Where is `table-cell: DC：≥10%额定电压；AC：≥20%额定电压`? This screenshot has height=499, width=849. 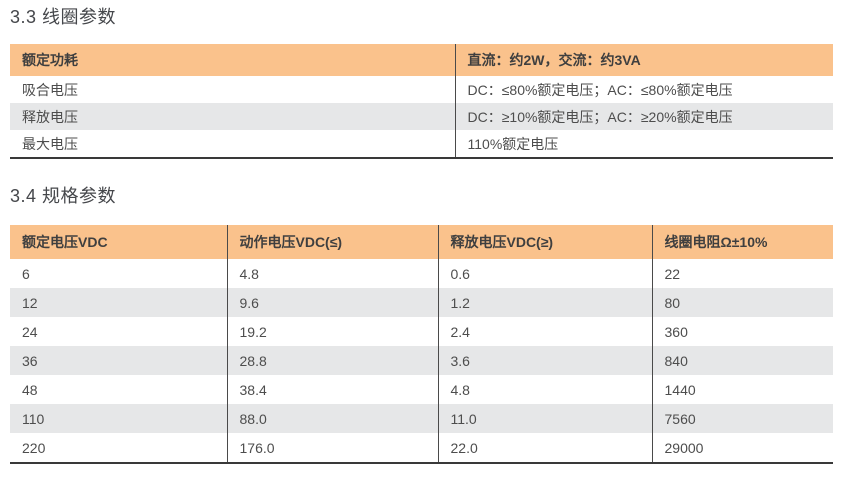
table-cell: DC：≥10%额定电压；AC：≥20%额定电压 is located at coordinates (643, 116).